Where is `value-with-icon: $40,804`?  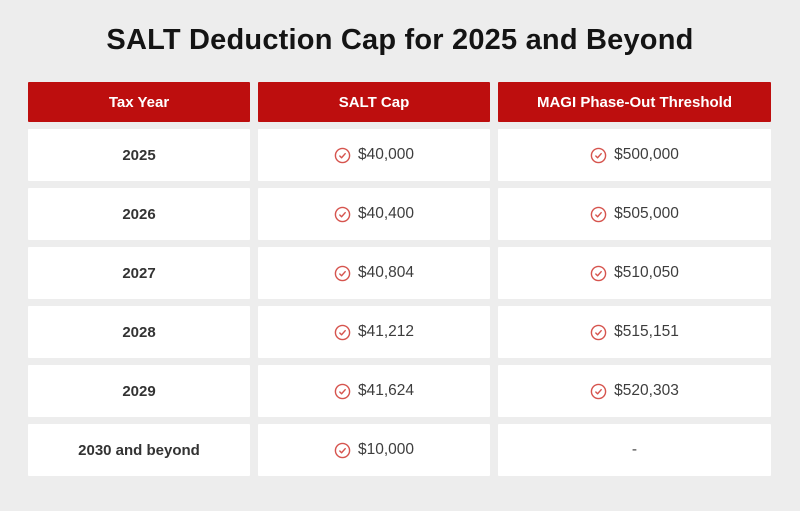 value-with-icon: $40,804 is located at coordinates (374, 273).